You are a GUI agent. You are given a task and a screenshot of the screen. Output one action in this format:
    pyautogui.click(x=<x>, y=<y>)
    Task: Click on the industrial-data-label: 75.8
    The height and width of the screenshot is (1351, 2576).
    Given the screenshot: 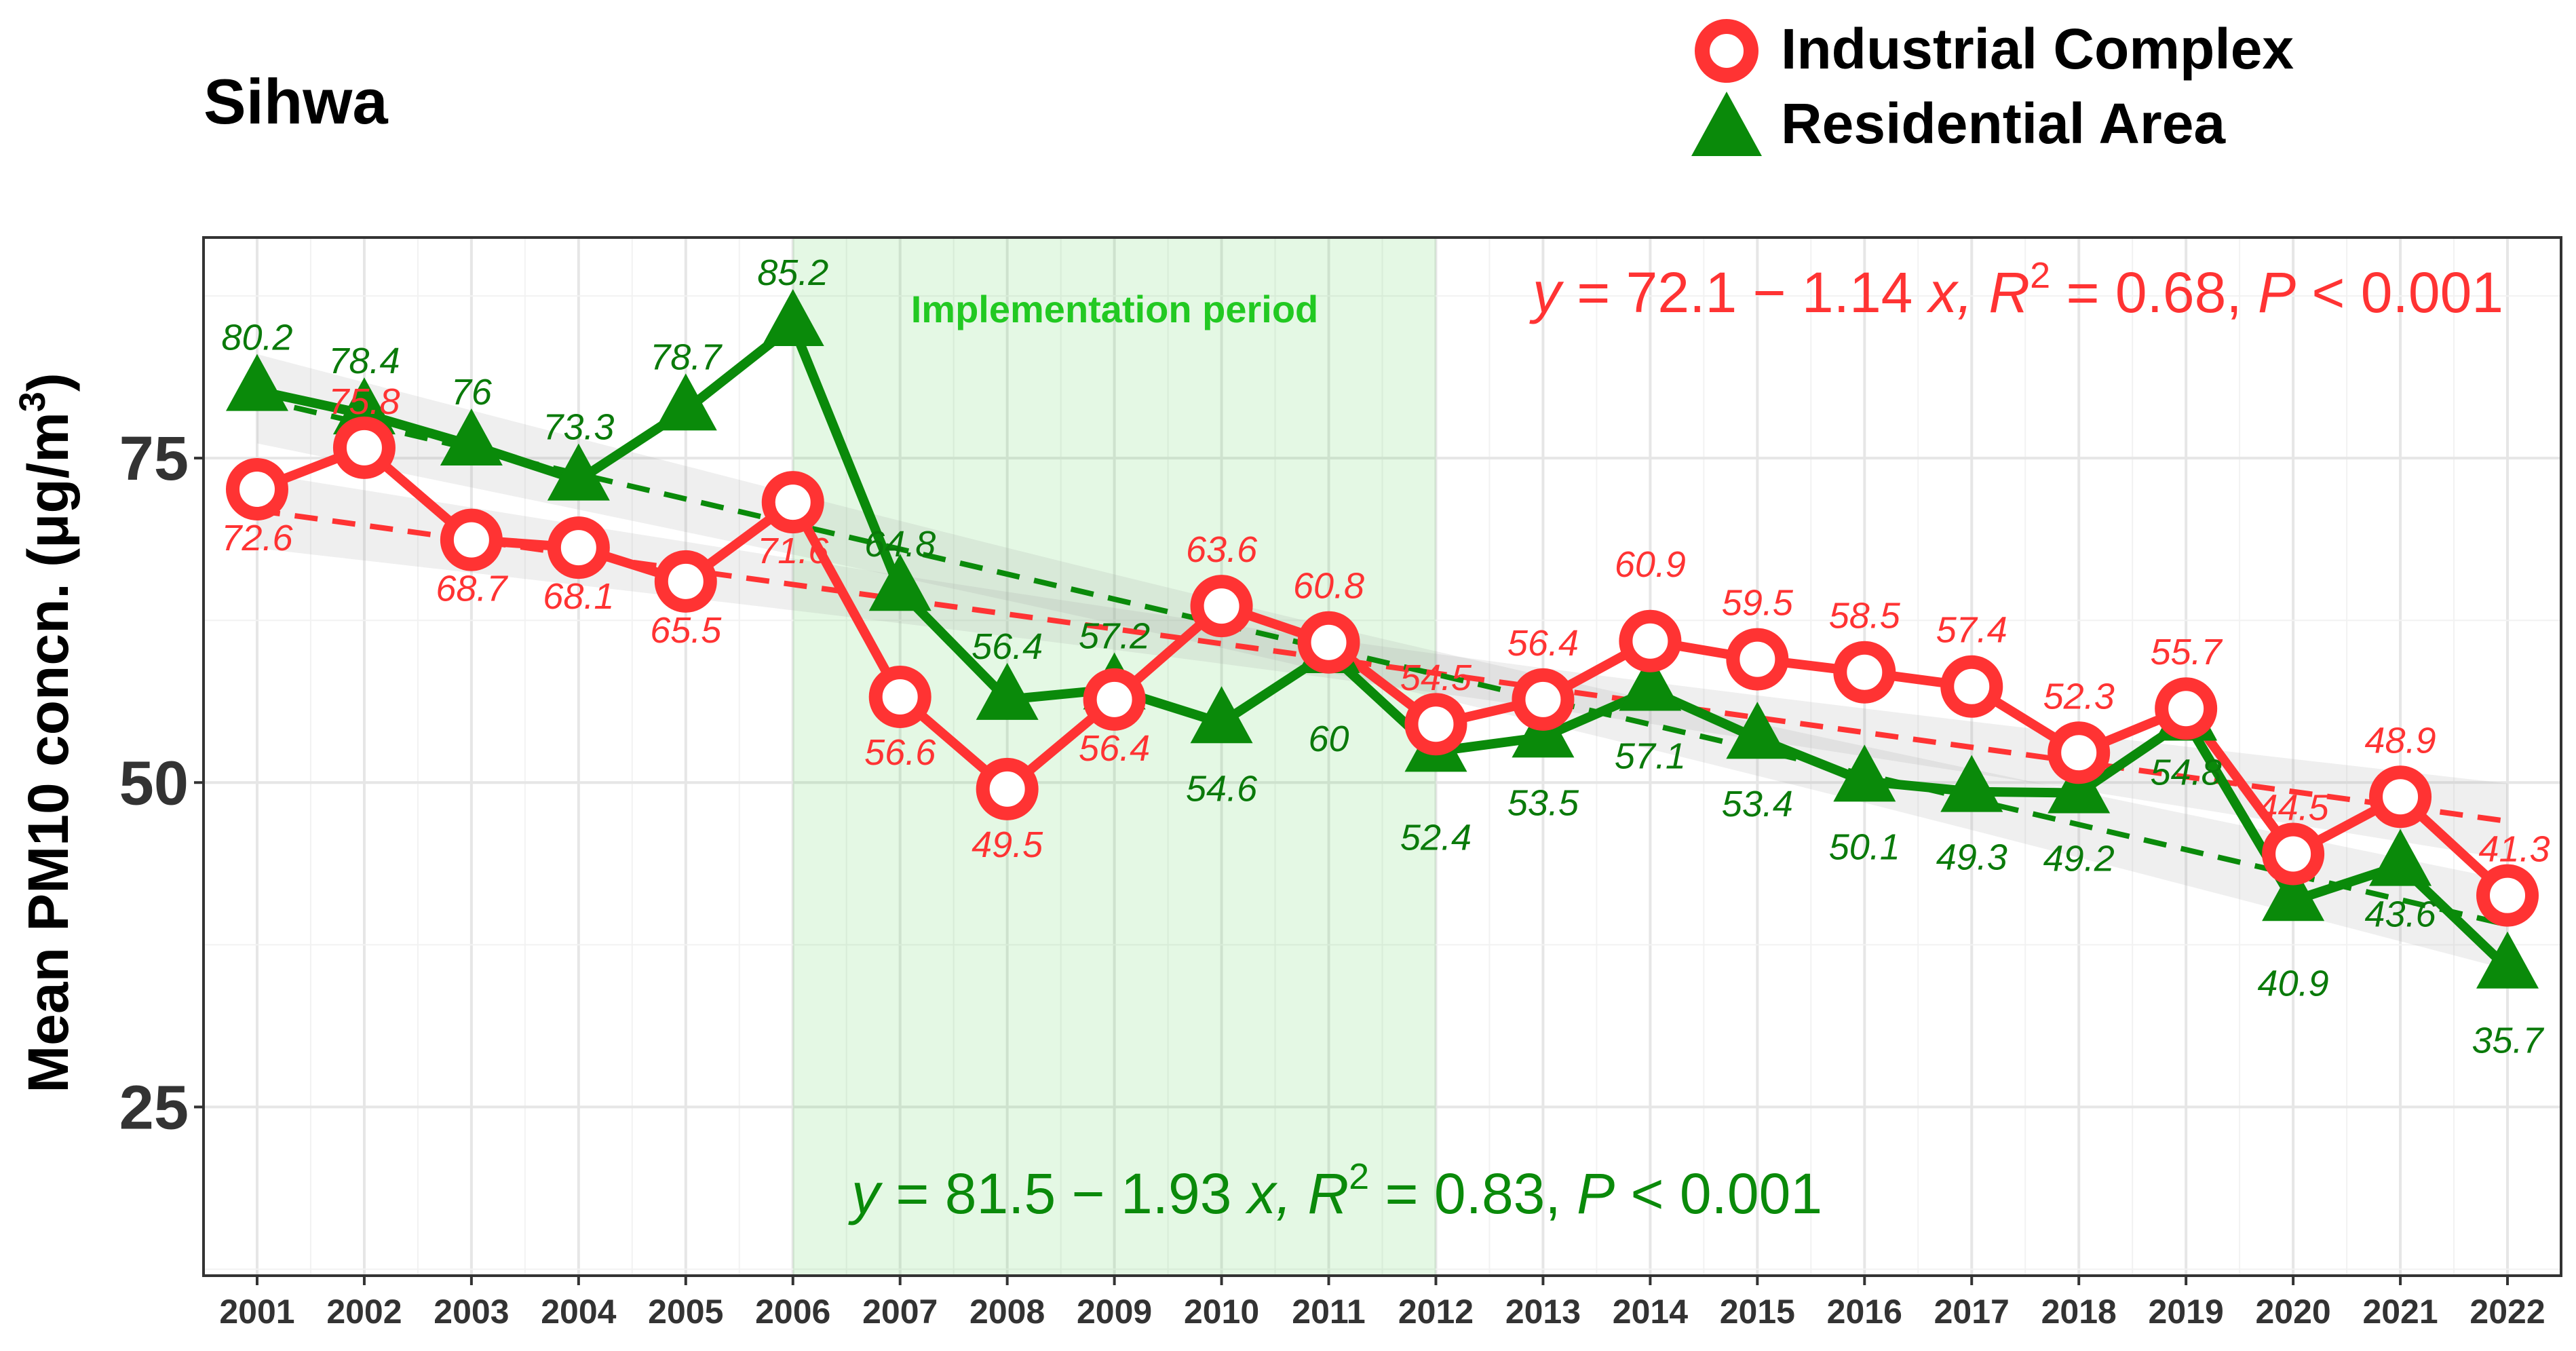 What is the action you would take?
    pyautogui.click(x=364, y=401)
    